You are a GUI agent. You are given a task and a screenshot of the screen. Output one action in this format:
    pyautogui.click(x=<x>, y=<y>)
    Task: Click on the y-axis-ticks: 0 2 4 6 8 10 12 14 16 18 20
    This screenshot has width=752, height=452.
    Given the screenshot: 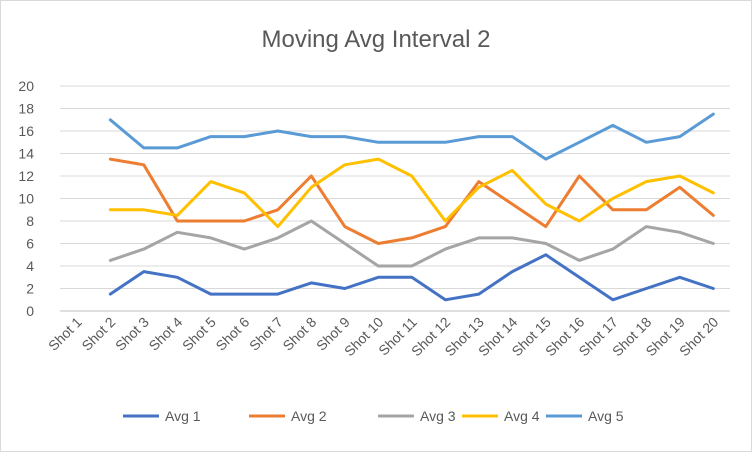 What is the action you would take?
    pyautogui.click(x=26, y=198)
    